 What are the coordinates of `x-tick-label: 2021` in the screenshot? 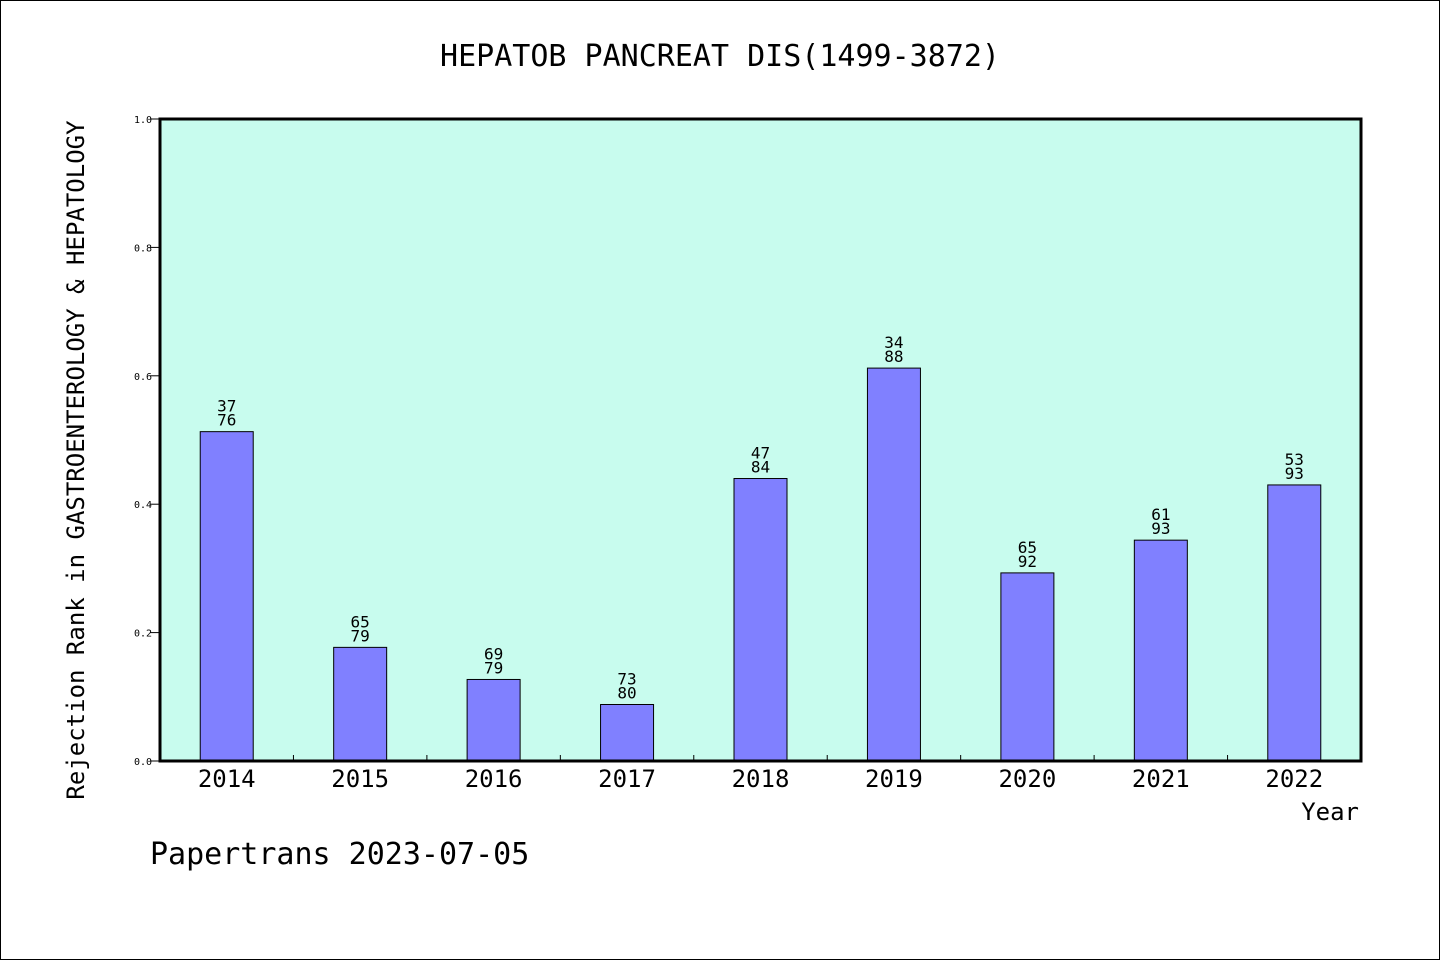 It's located at (1161, 779).